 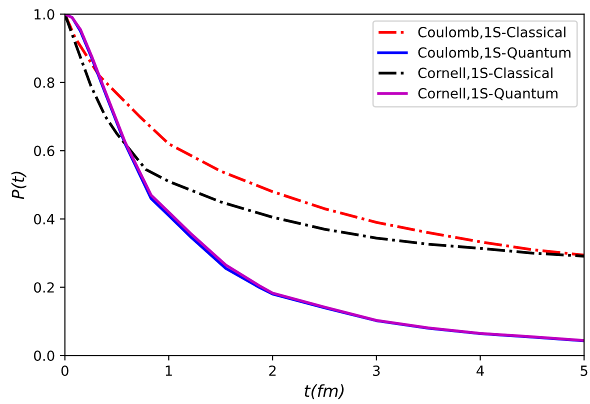 What do you see at coordinates (494, 53) in the screenshot?
I see `legend-label: Coulomb,1S-Quantum` at bounding box center [494, 53].